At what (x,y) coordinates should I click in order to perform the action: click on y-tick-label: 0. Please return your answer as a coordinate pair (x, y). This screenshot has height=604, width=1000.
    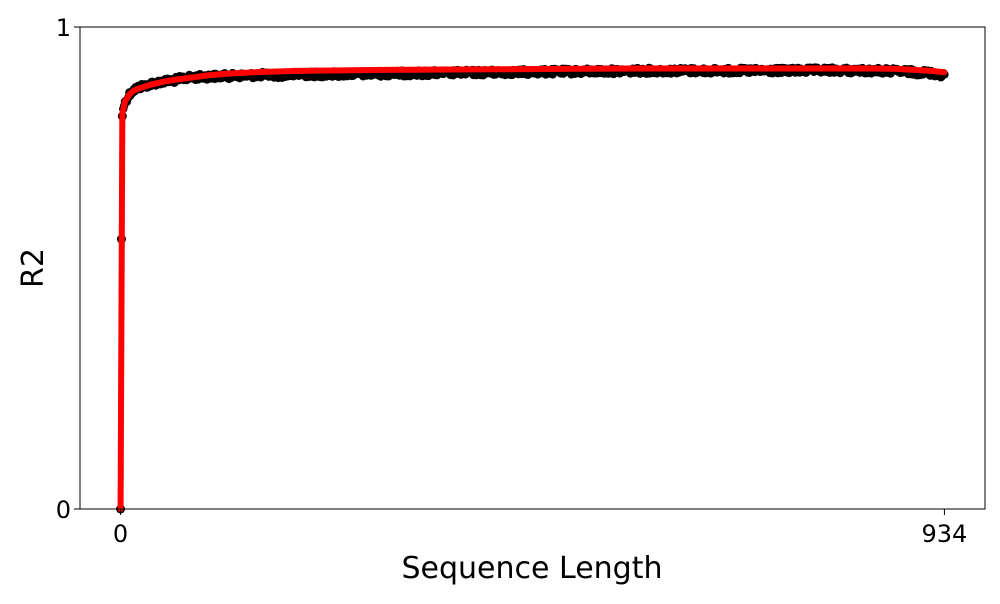
    Looking at the image, I should click on (63, 510).